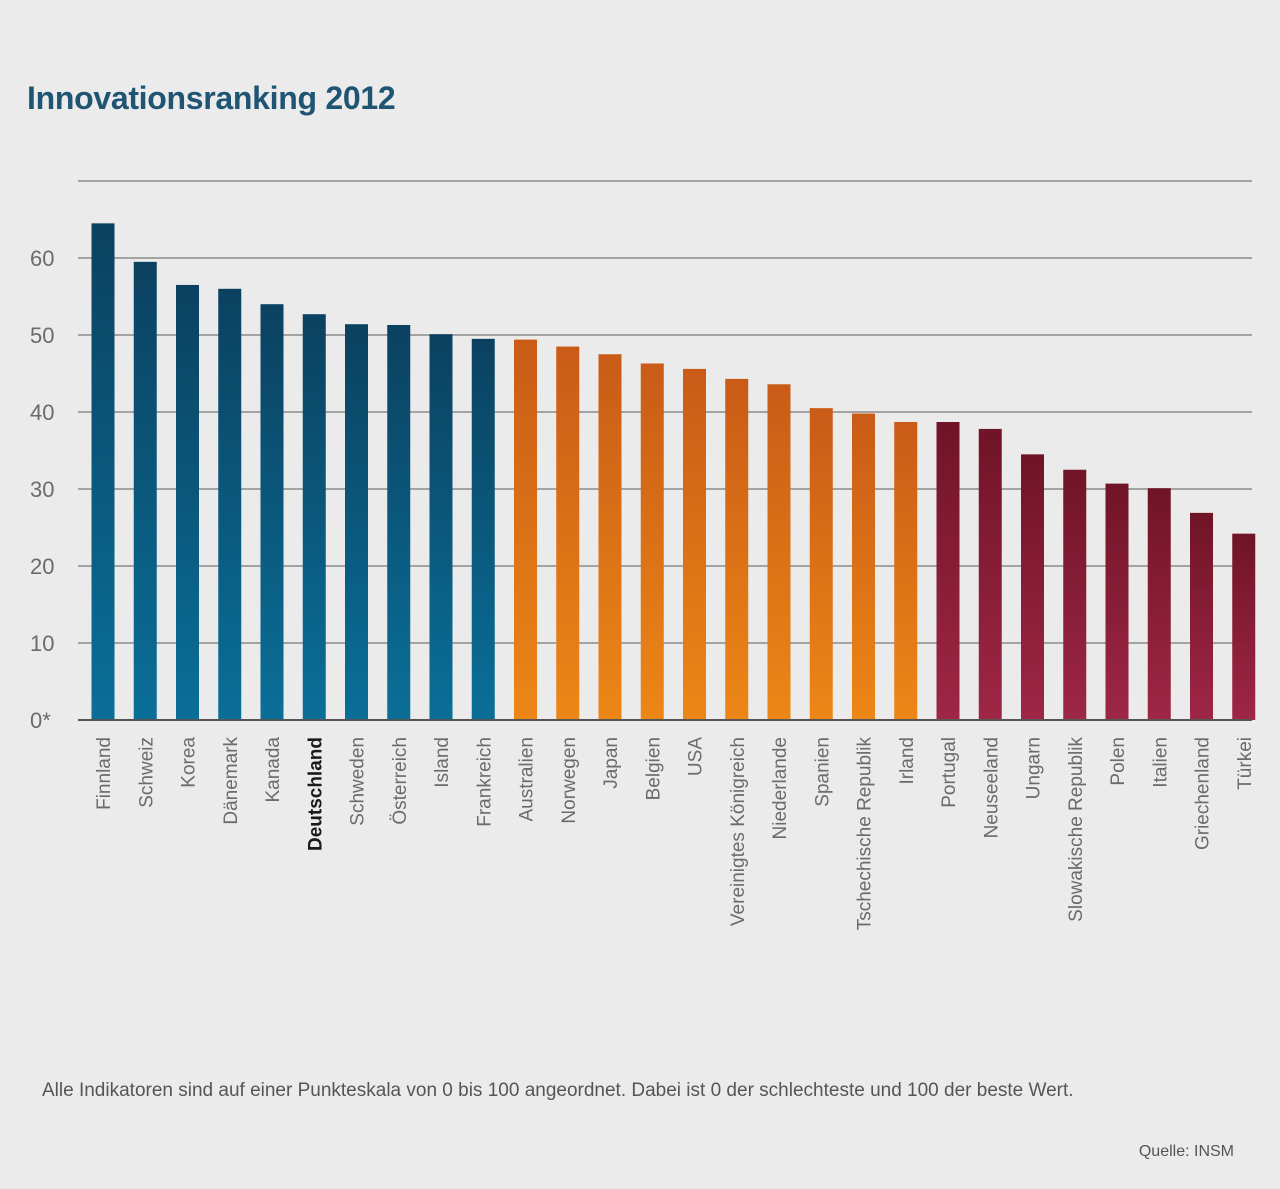 This screenshot has height=1189, width=1280. Describe the element at coordinates (1203, 793) in the screenshot. I see `x-tick-label: Griechenland` at that location.